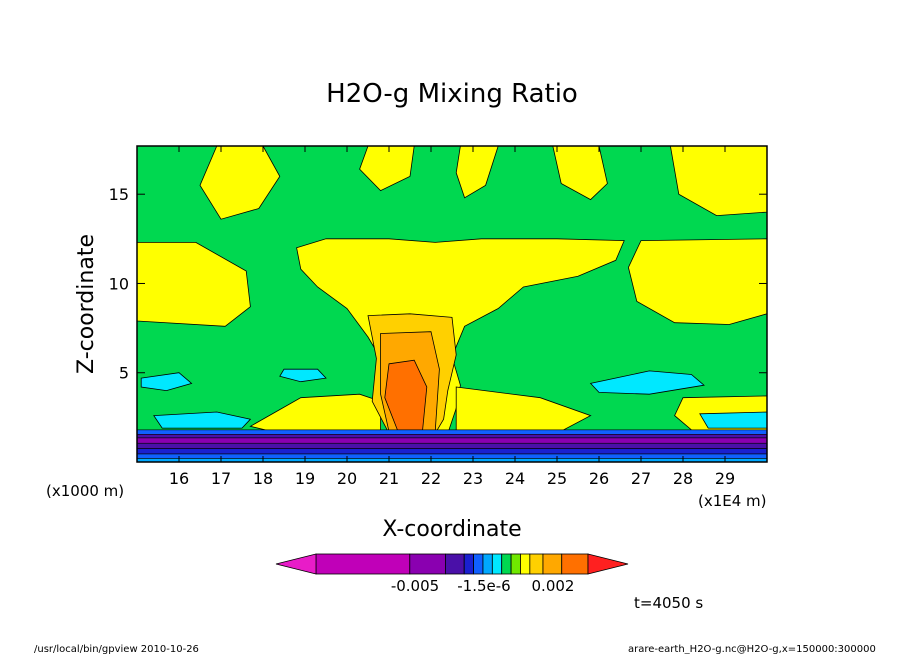 This screenshot has width=904, height=654. I want to click on x-tick-label: 19, so click(305, 478).